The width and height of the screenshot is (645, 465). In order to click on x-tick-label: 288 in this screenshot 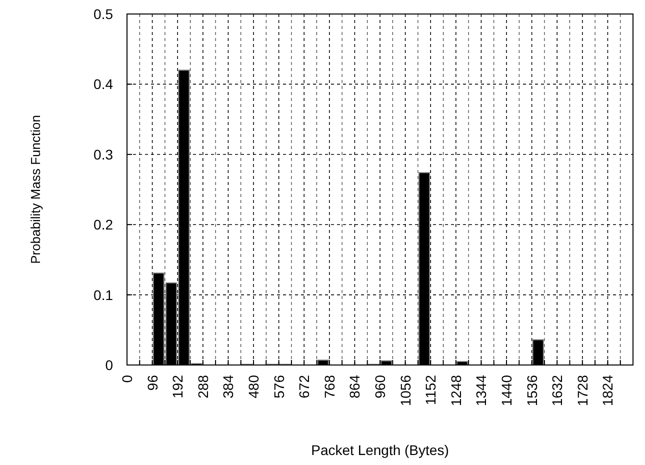, I will do `click(202, 386)`.